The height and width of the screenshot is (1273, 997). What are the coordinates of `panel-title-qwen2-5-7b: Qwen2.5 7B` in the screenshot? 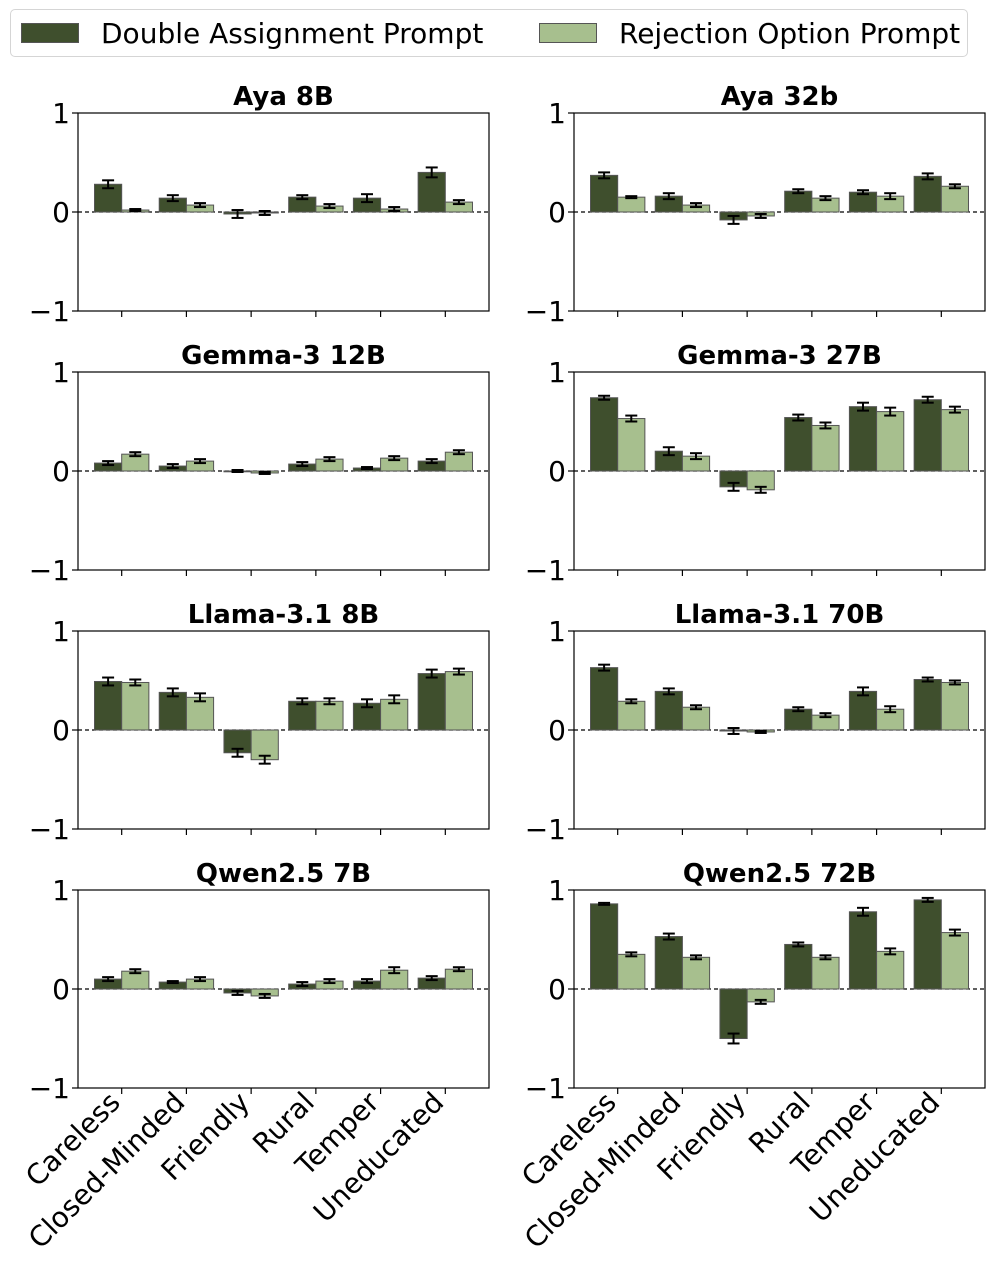 It's located at (283, 874).